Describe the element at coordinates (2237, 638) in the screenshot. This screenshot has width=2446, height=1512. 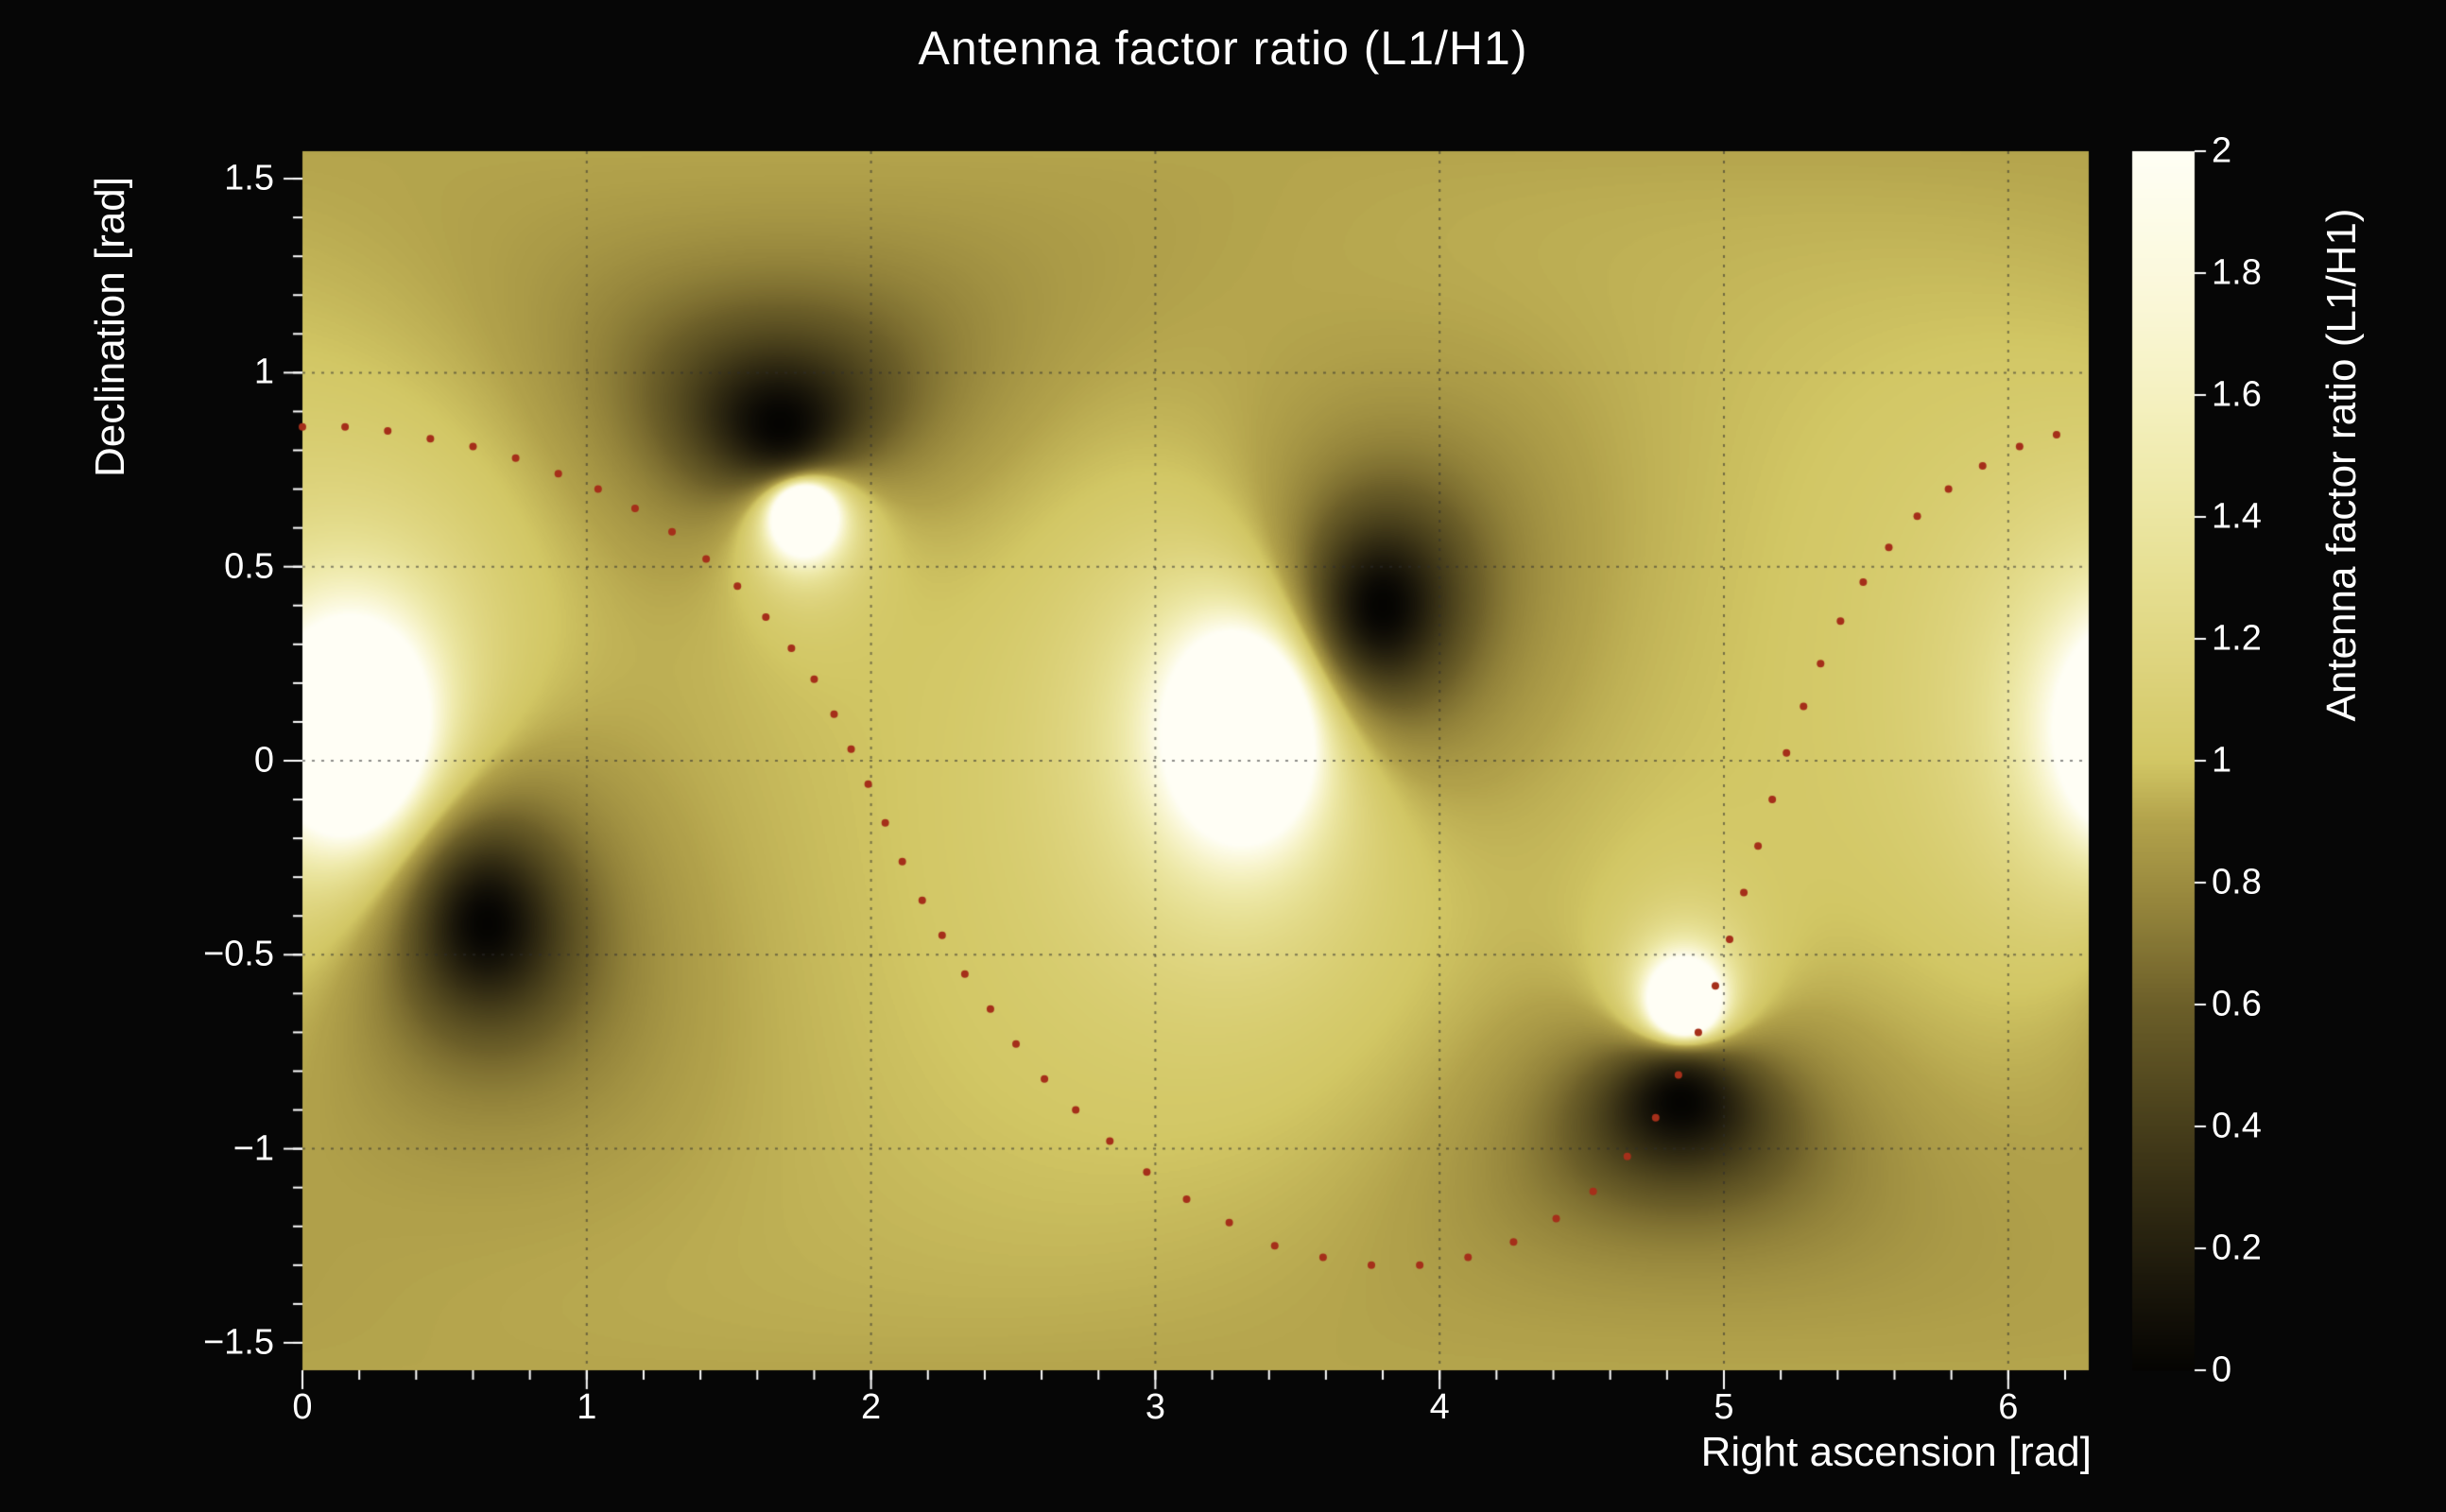
I see `colorbar-tick-label: 1.2` at that location.